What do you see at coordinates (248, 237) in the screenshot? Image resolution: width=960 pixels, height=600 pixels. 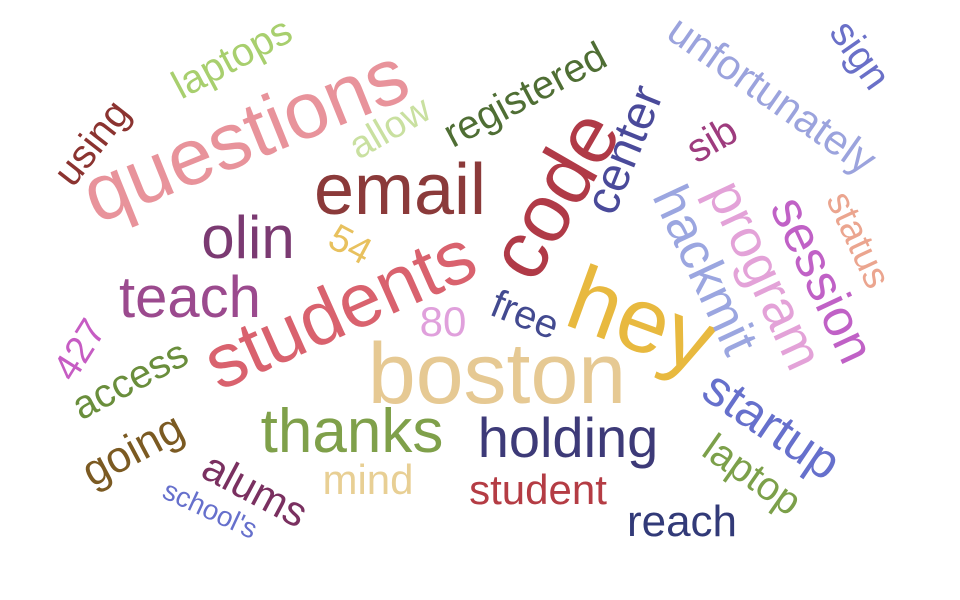 I see `word-olin: olin` at bounding box center [248, 237].